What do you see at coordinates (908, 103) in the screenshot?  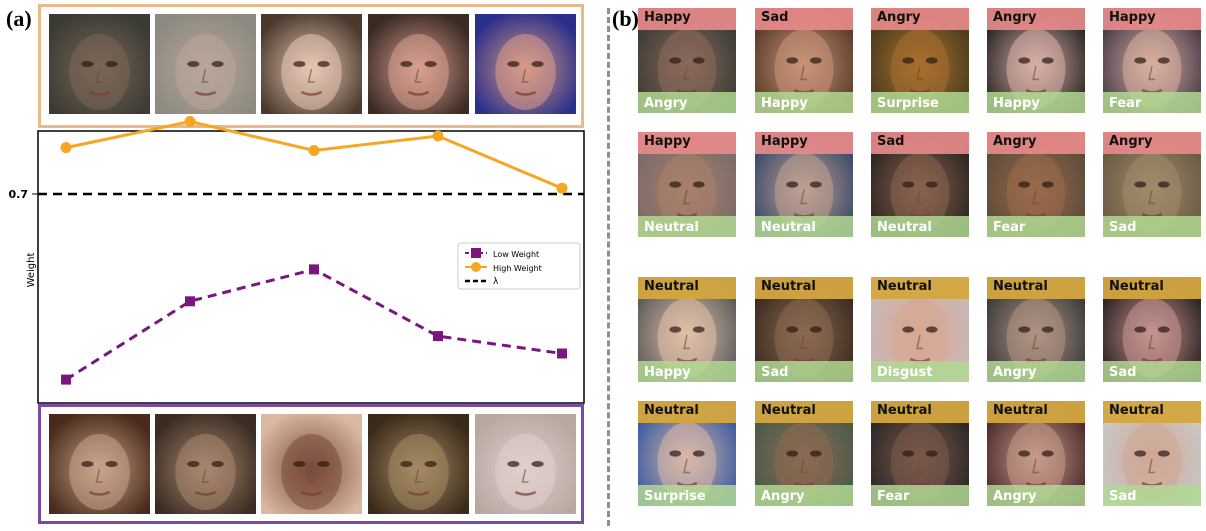 I see `true-label: Surprise` at bounding box center [908, 103].